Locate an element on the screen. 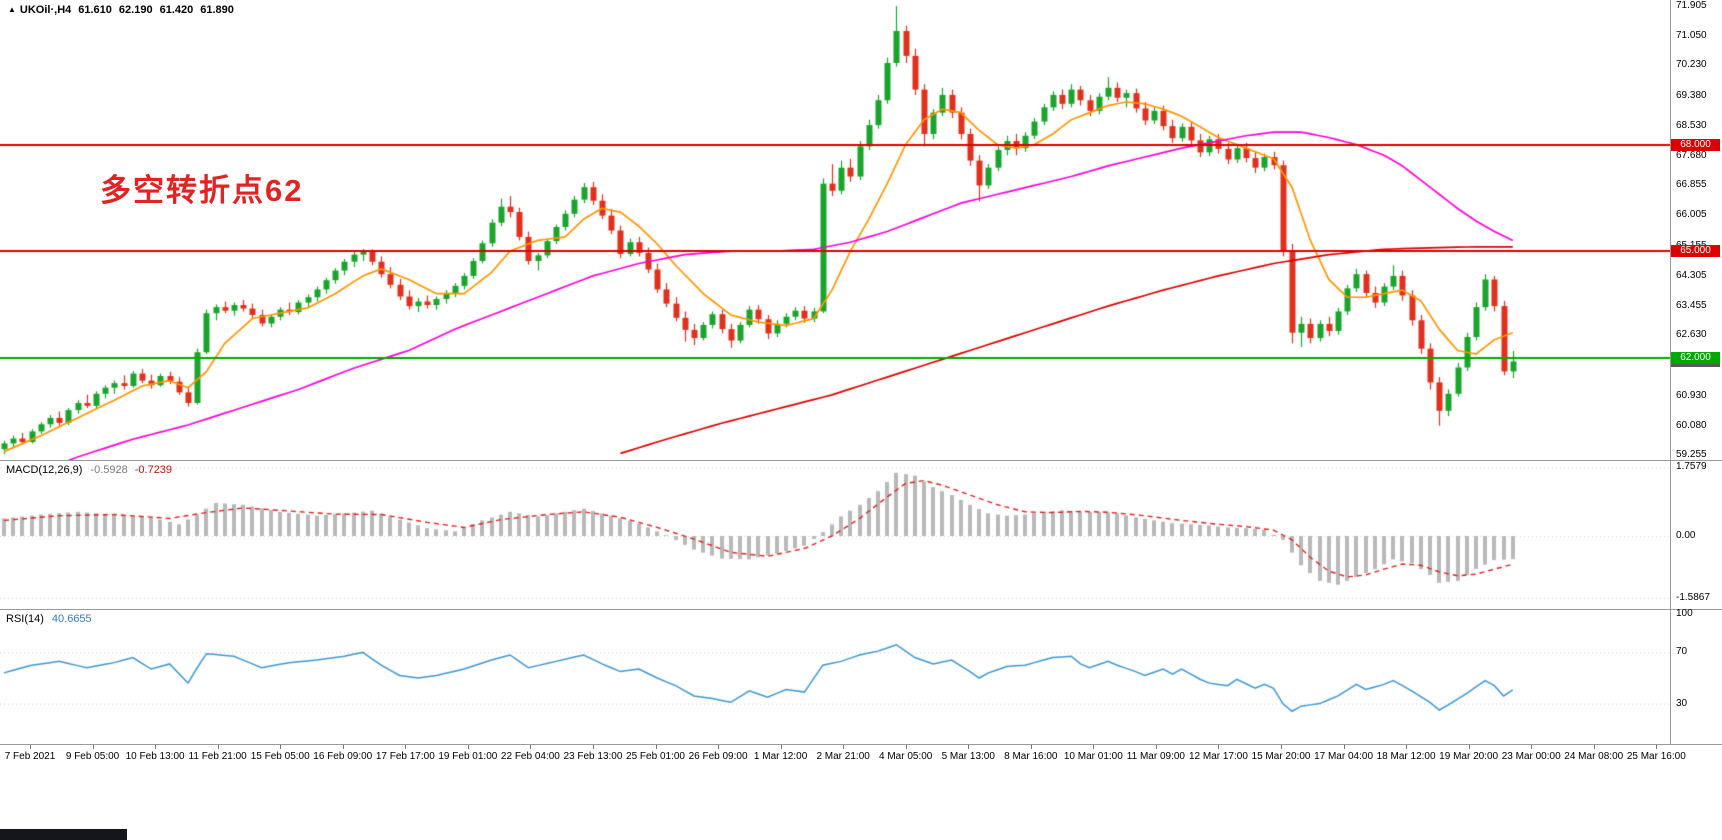  price-axis-label: 66.855 is located at coordinates (1691, 185).